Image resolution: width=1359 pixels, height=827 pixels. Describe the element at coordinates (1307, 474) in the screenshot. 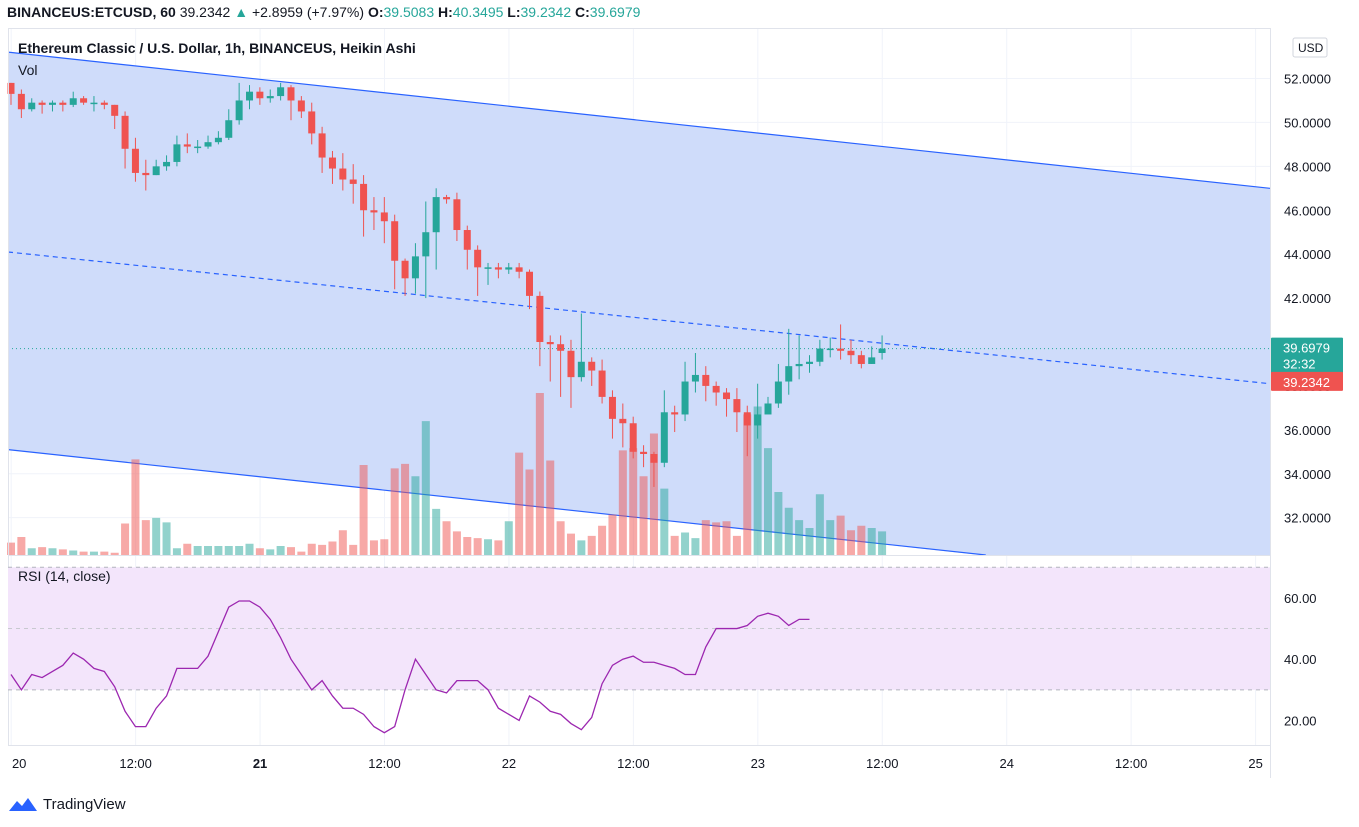

I see `price-tick-label: 34.0000` at that location.